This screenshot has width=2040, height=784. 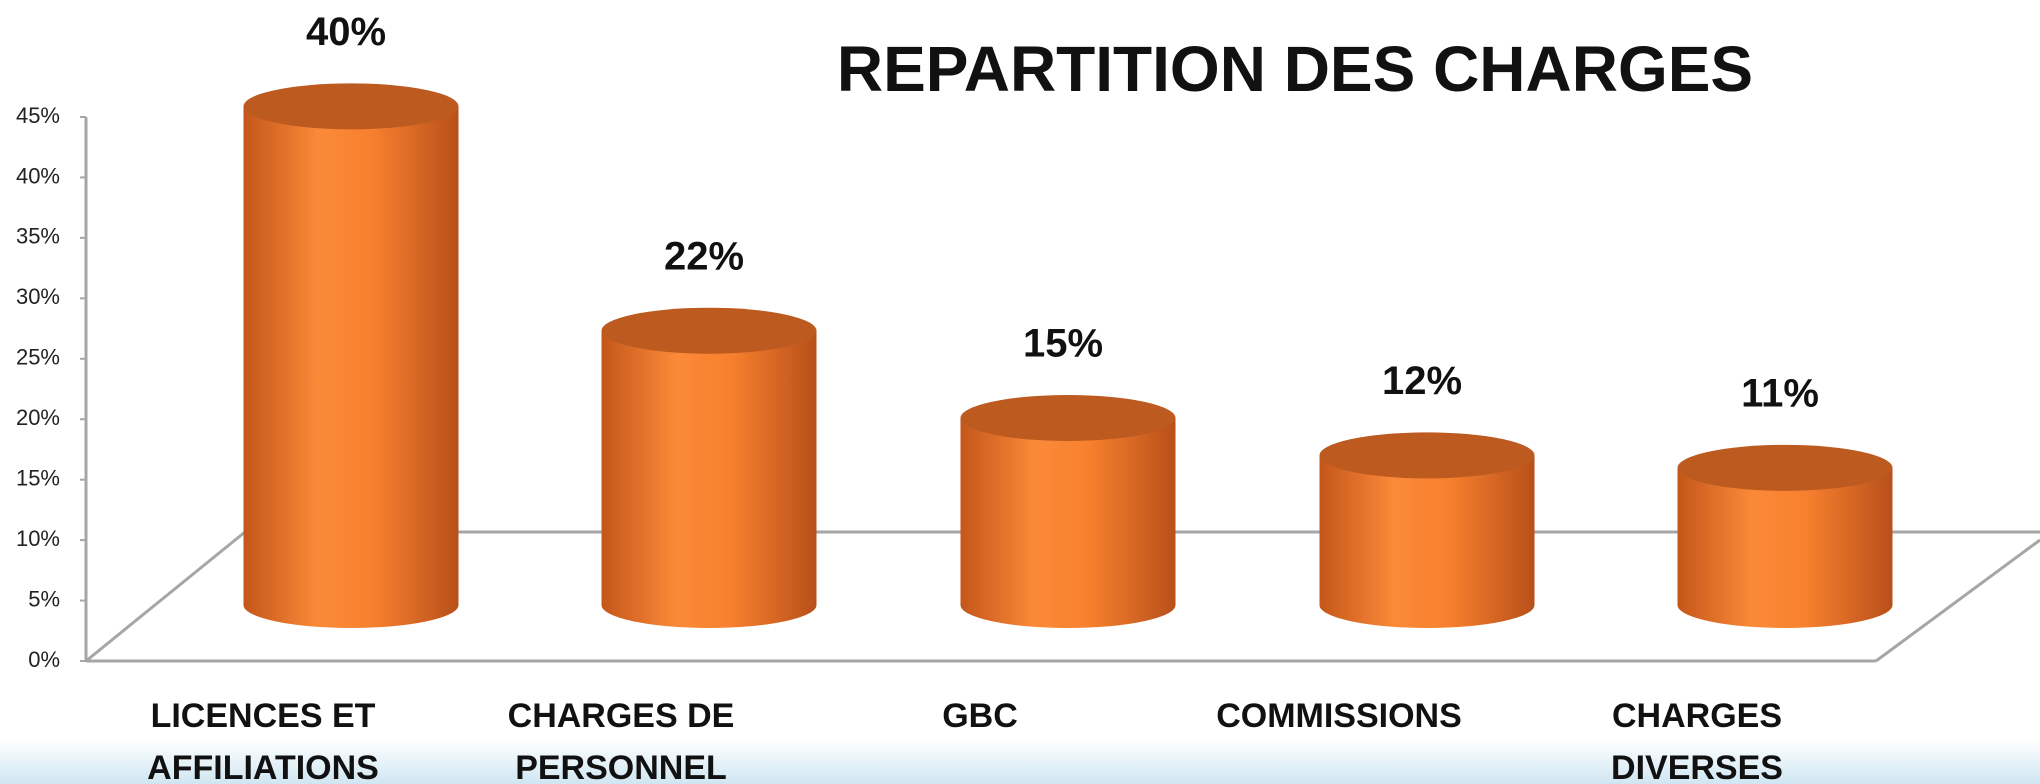 What do you see at coordinates (621, 740) in the screenshot?
I see `x-tick-label: CHARGES DE PERSONNEL` at bounding box center [621, 740].